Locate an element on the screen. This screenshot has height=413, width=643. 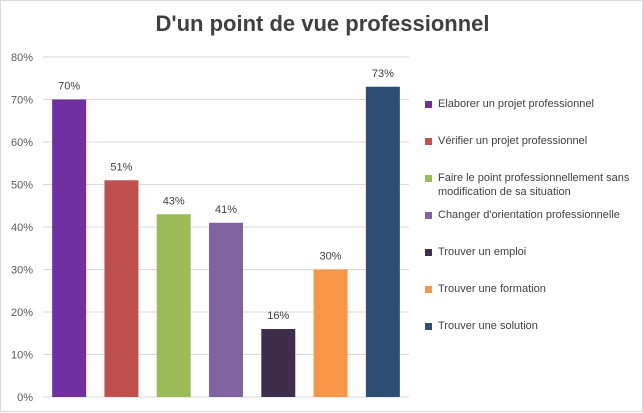
data-label: 41% is located at coordinates (226, 210).